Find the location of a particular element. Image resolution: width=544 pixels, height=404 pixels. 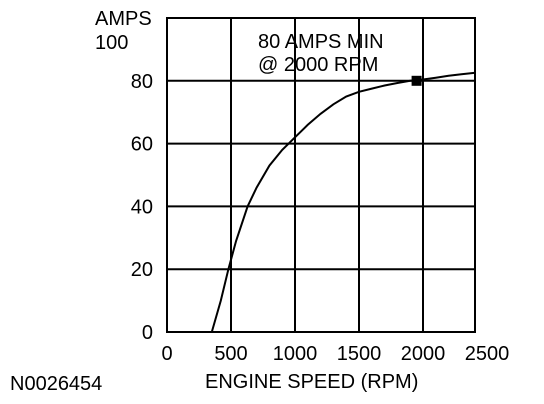

figure-id: N0026454 is located at coordinates (56, 384).